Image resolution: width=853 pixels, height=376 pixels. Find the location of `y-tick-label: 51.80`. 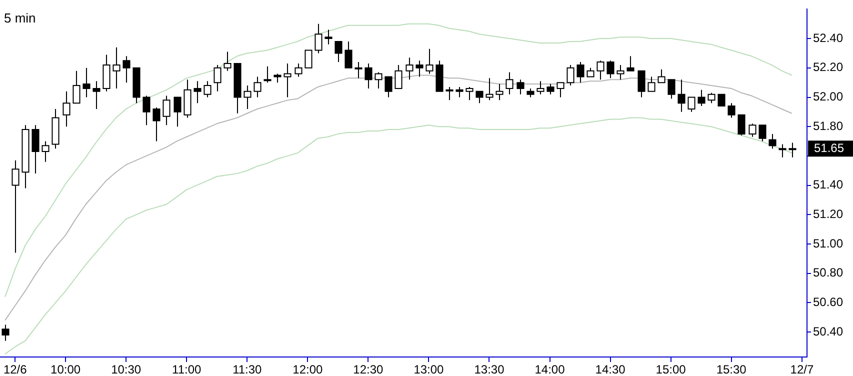

y-tick-label: 51.80 is located at coordinates (828, 125).